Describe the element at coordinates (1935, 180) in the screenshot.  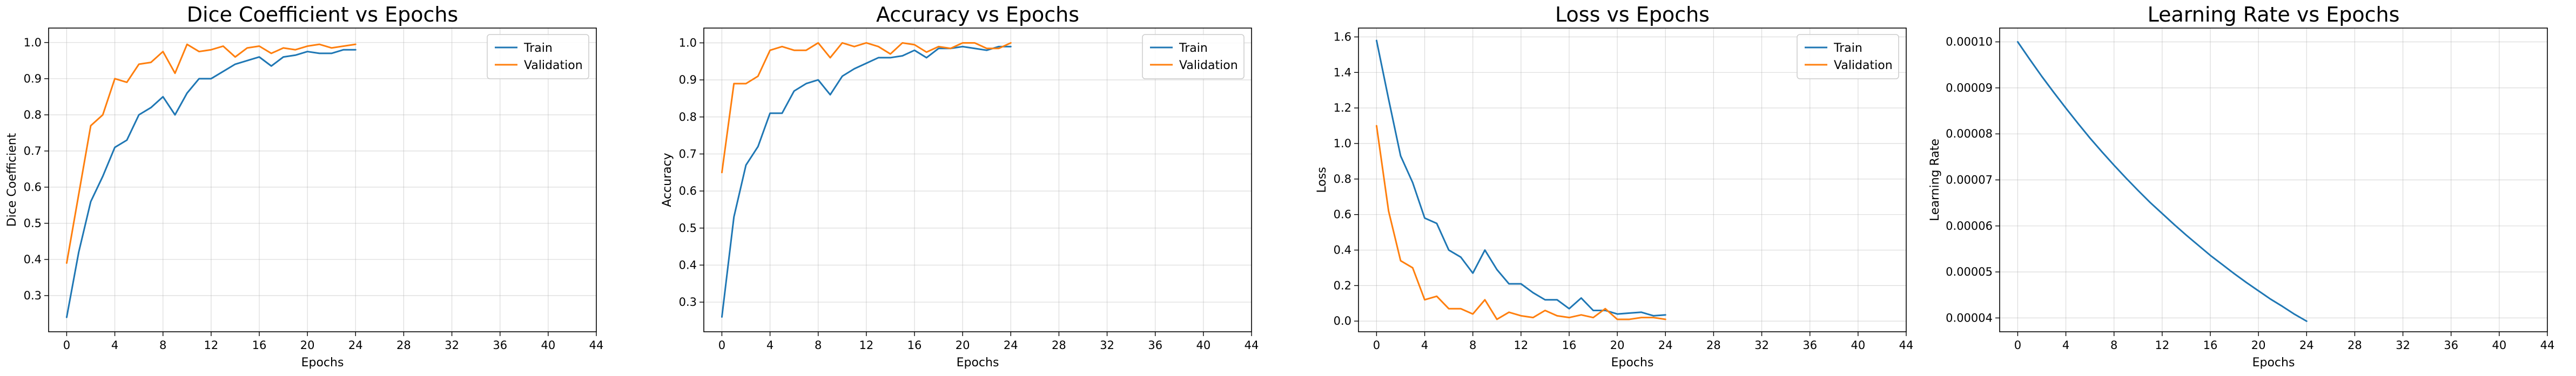
I see `y-axis-label: Learning Rate` at that location.